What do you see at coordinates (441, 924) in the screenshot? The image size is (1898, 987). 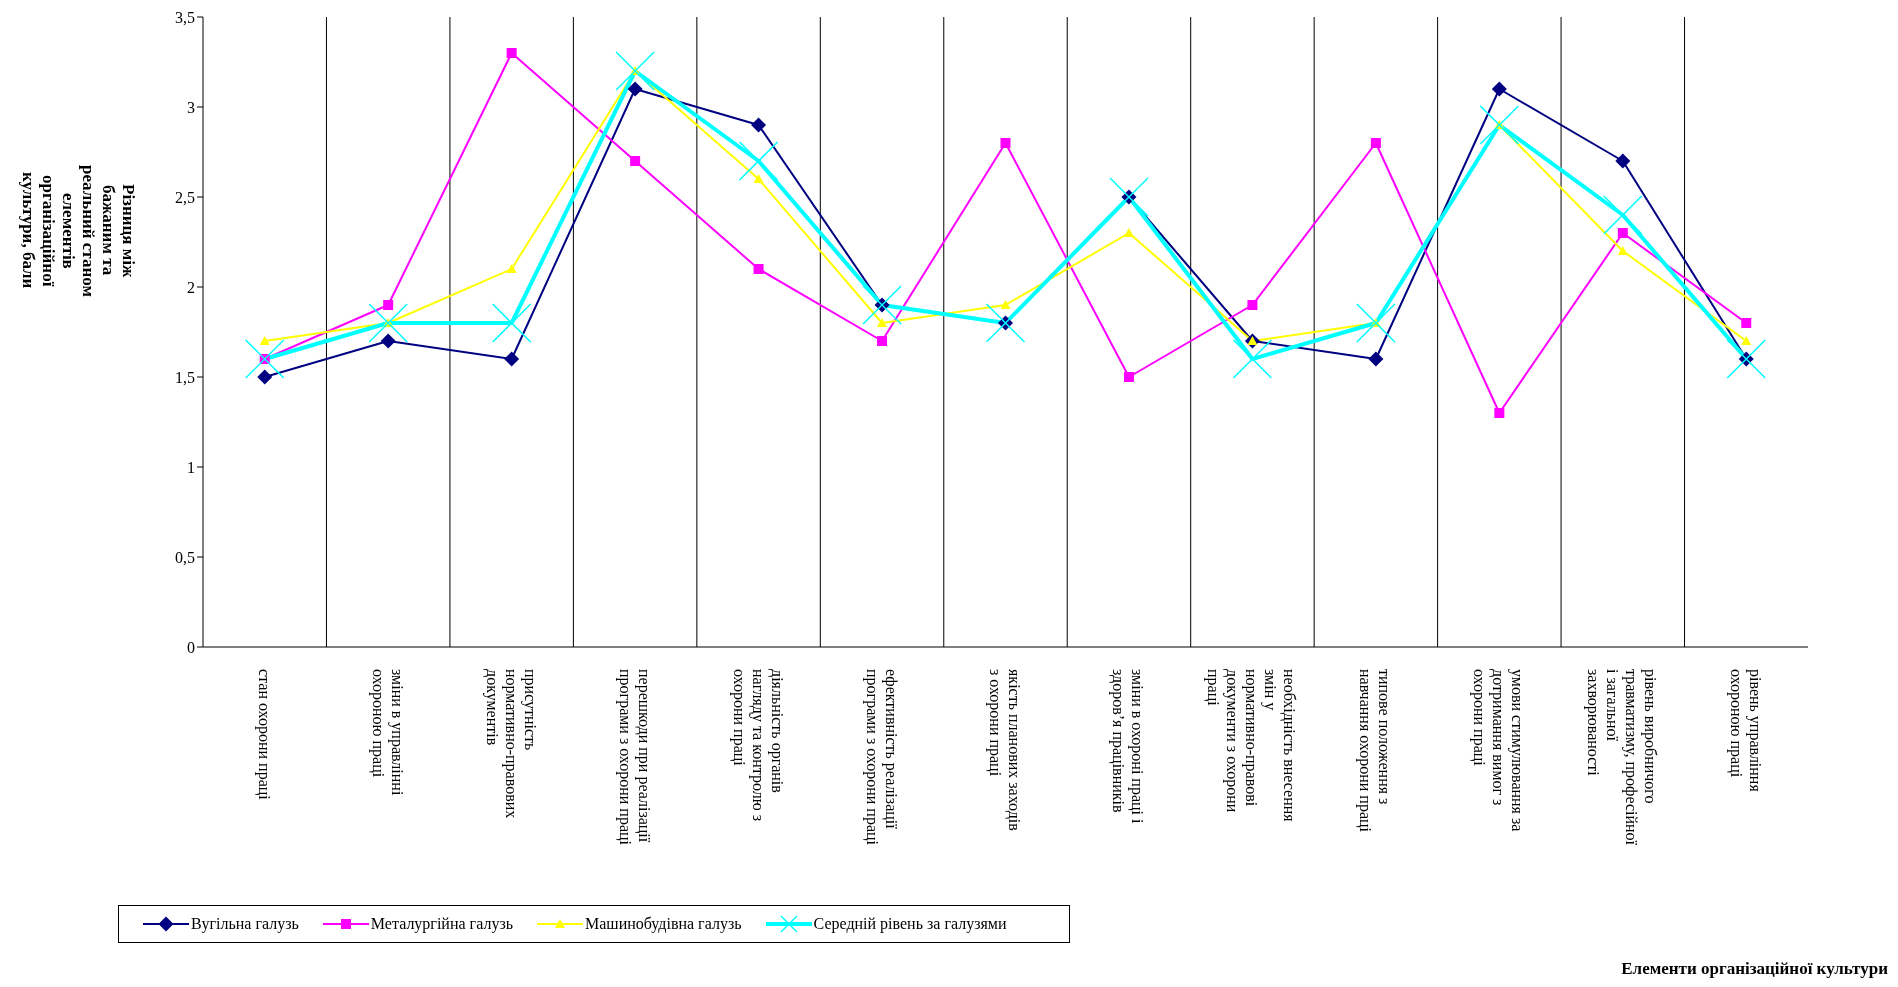 I see `legend-label: Металургійна галузь` at bounding box center [441, 924].